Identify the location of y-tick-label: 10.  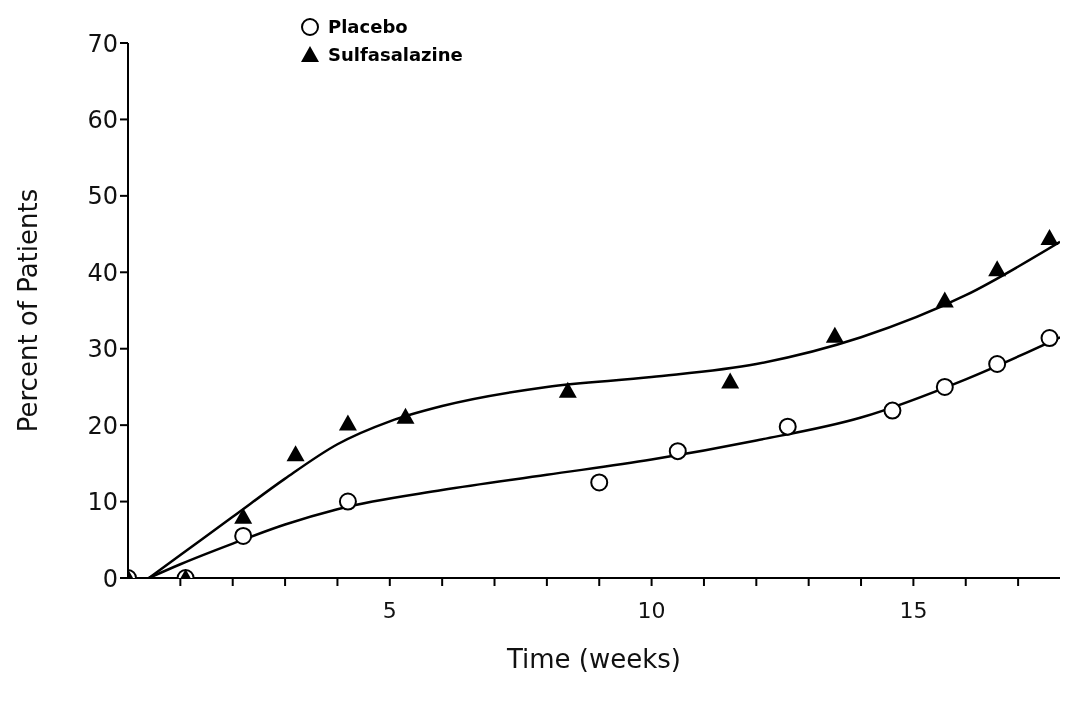
(102, 502).